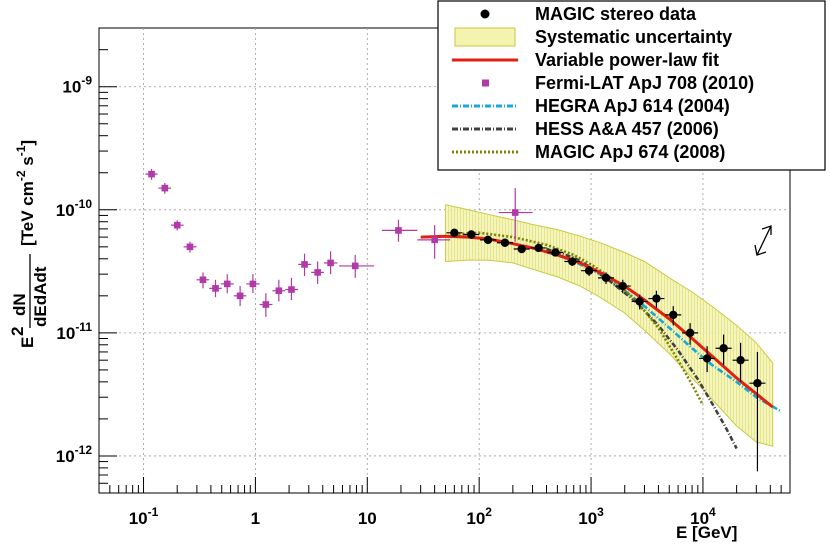 Image resolution: width=830 pixels, height=550 pixels. What do you see at coordinates (600, 512) in the screenshot?
I see `x-tick-label-exp: 3` at bounding box center [600, 512].